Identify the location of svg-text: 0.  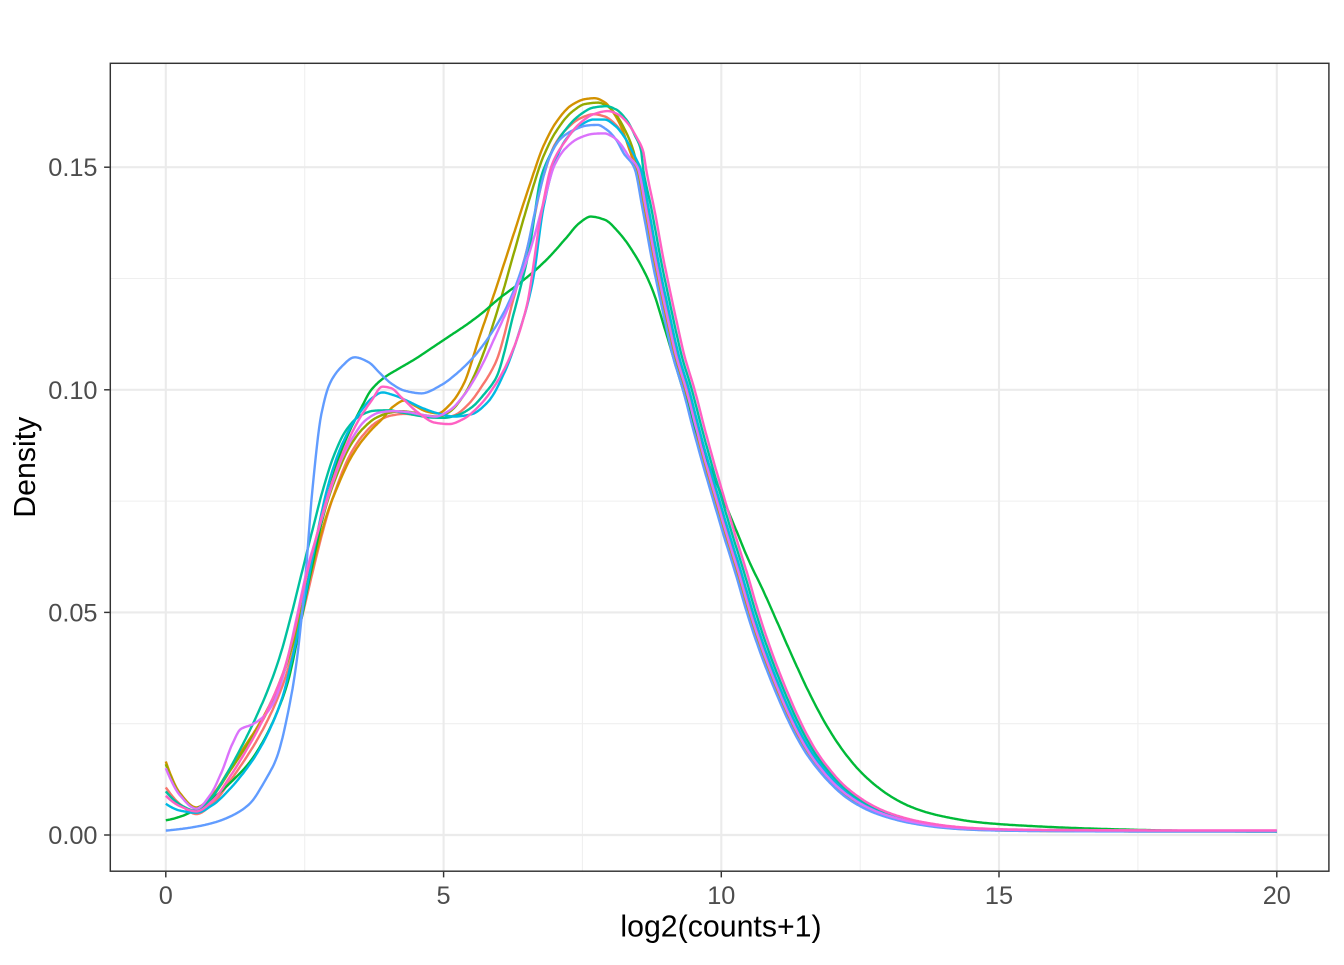
(166, 896).